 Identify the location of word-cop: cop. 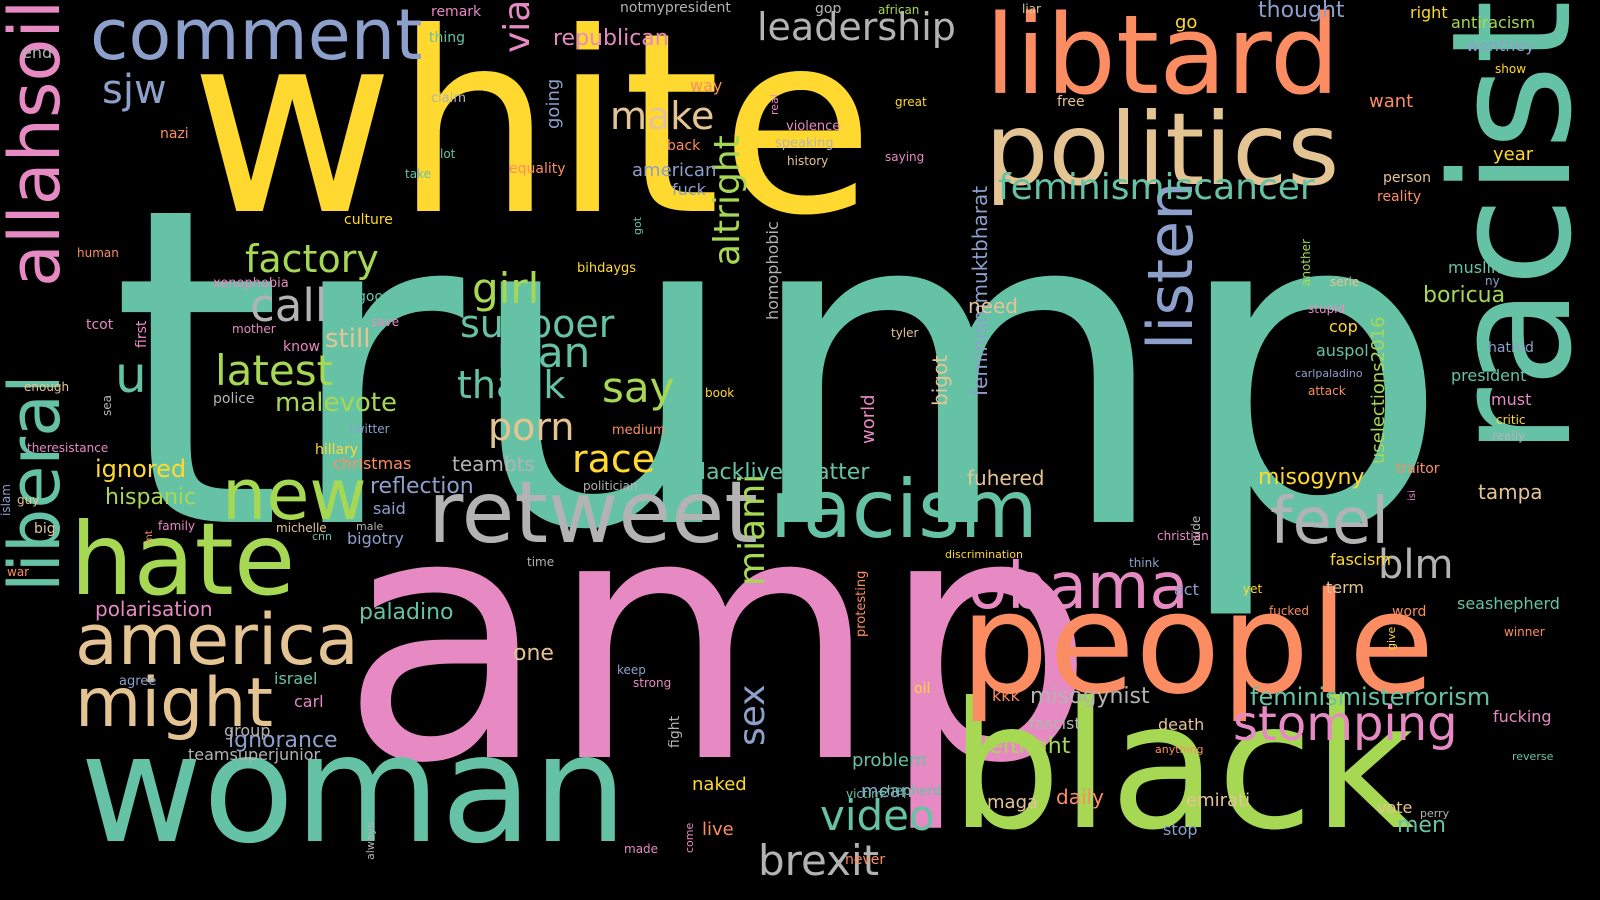
(1343, 326).